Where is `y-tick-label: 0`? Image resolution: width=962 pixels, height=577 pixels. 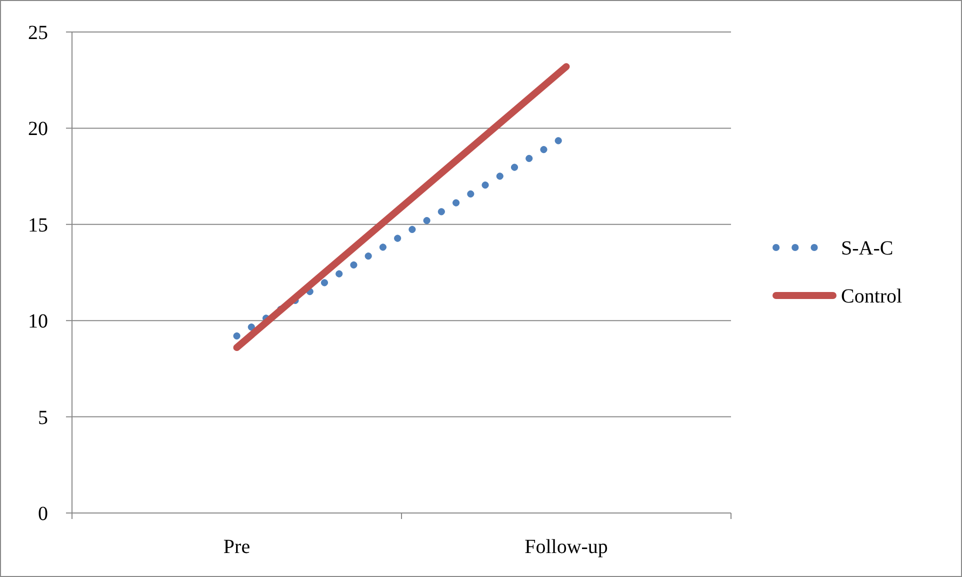
y-tick-label: 0 is located at coordinates (43, 514).